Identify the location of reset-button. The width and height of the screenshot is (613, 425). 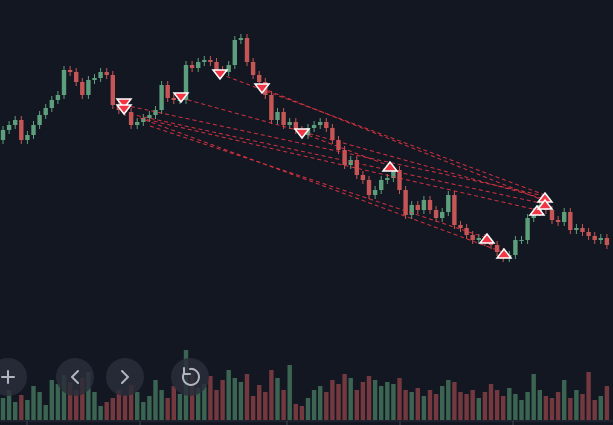
(190, 377).